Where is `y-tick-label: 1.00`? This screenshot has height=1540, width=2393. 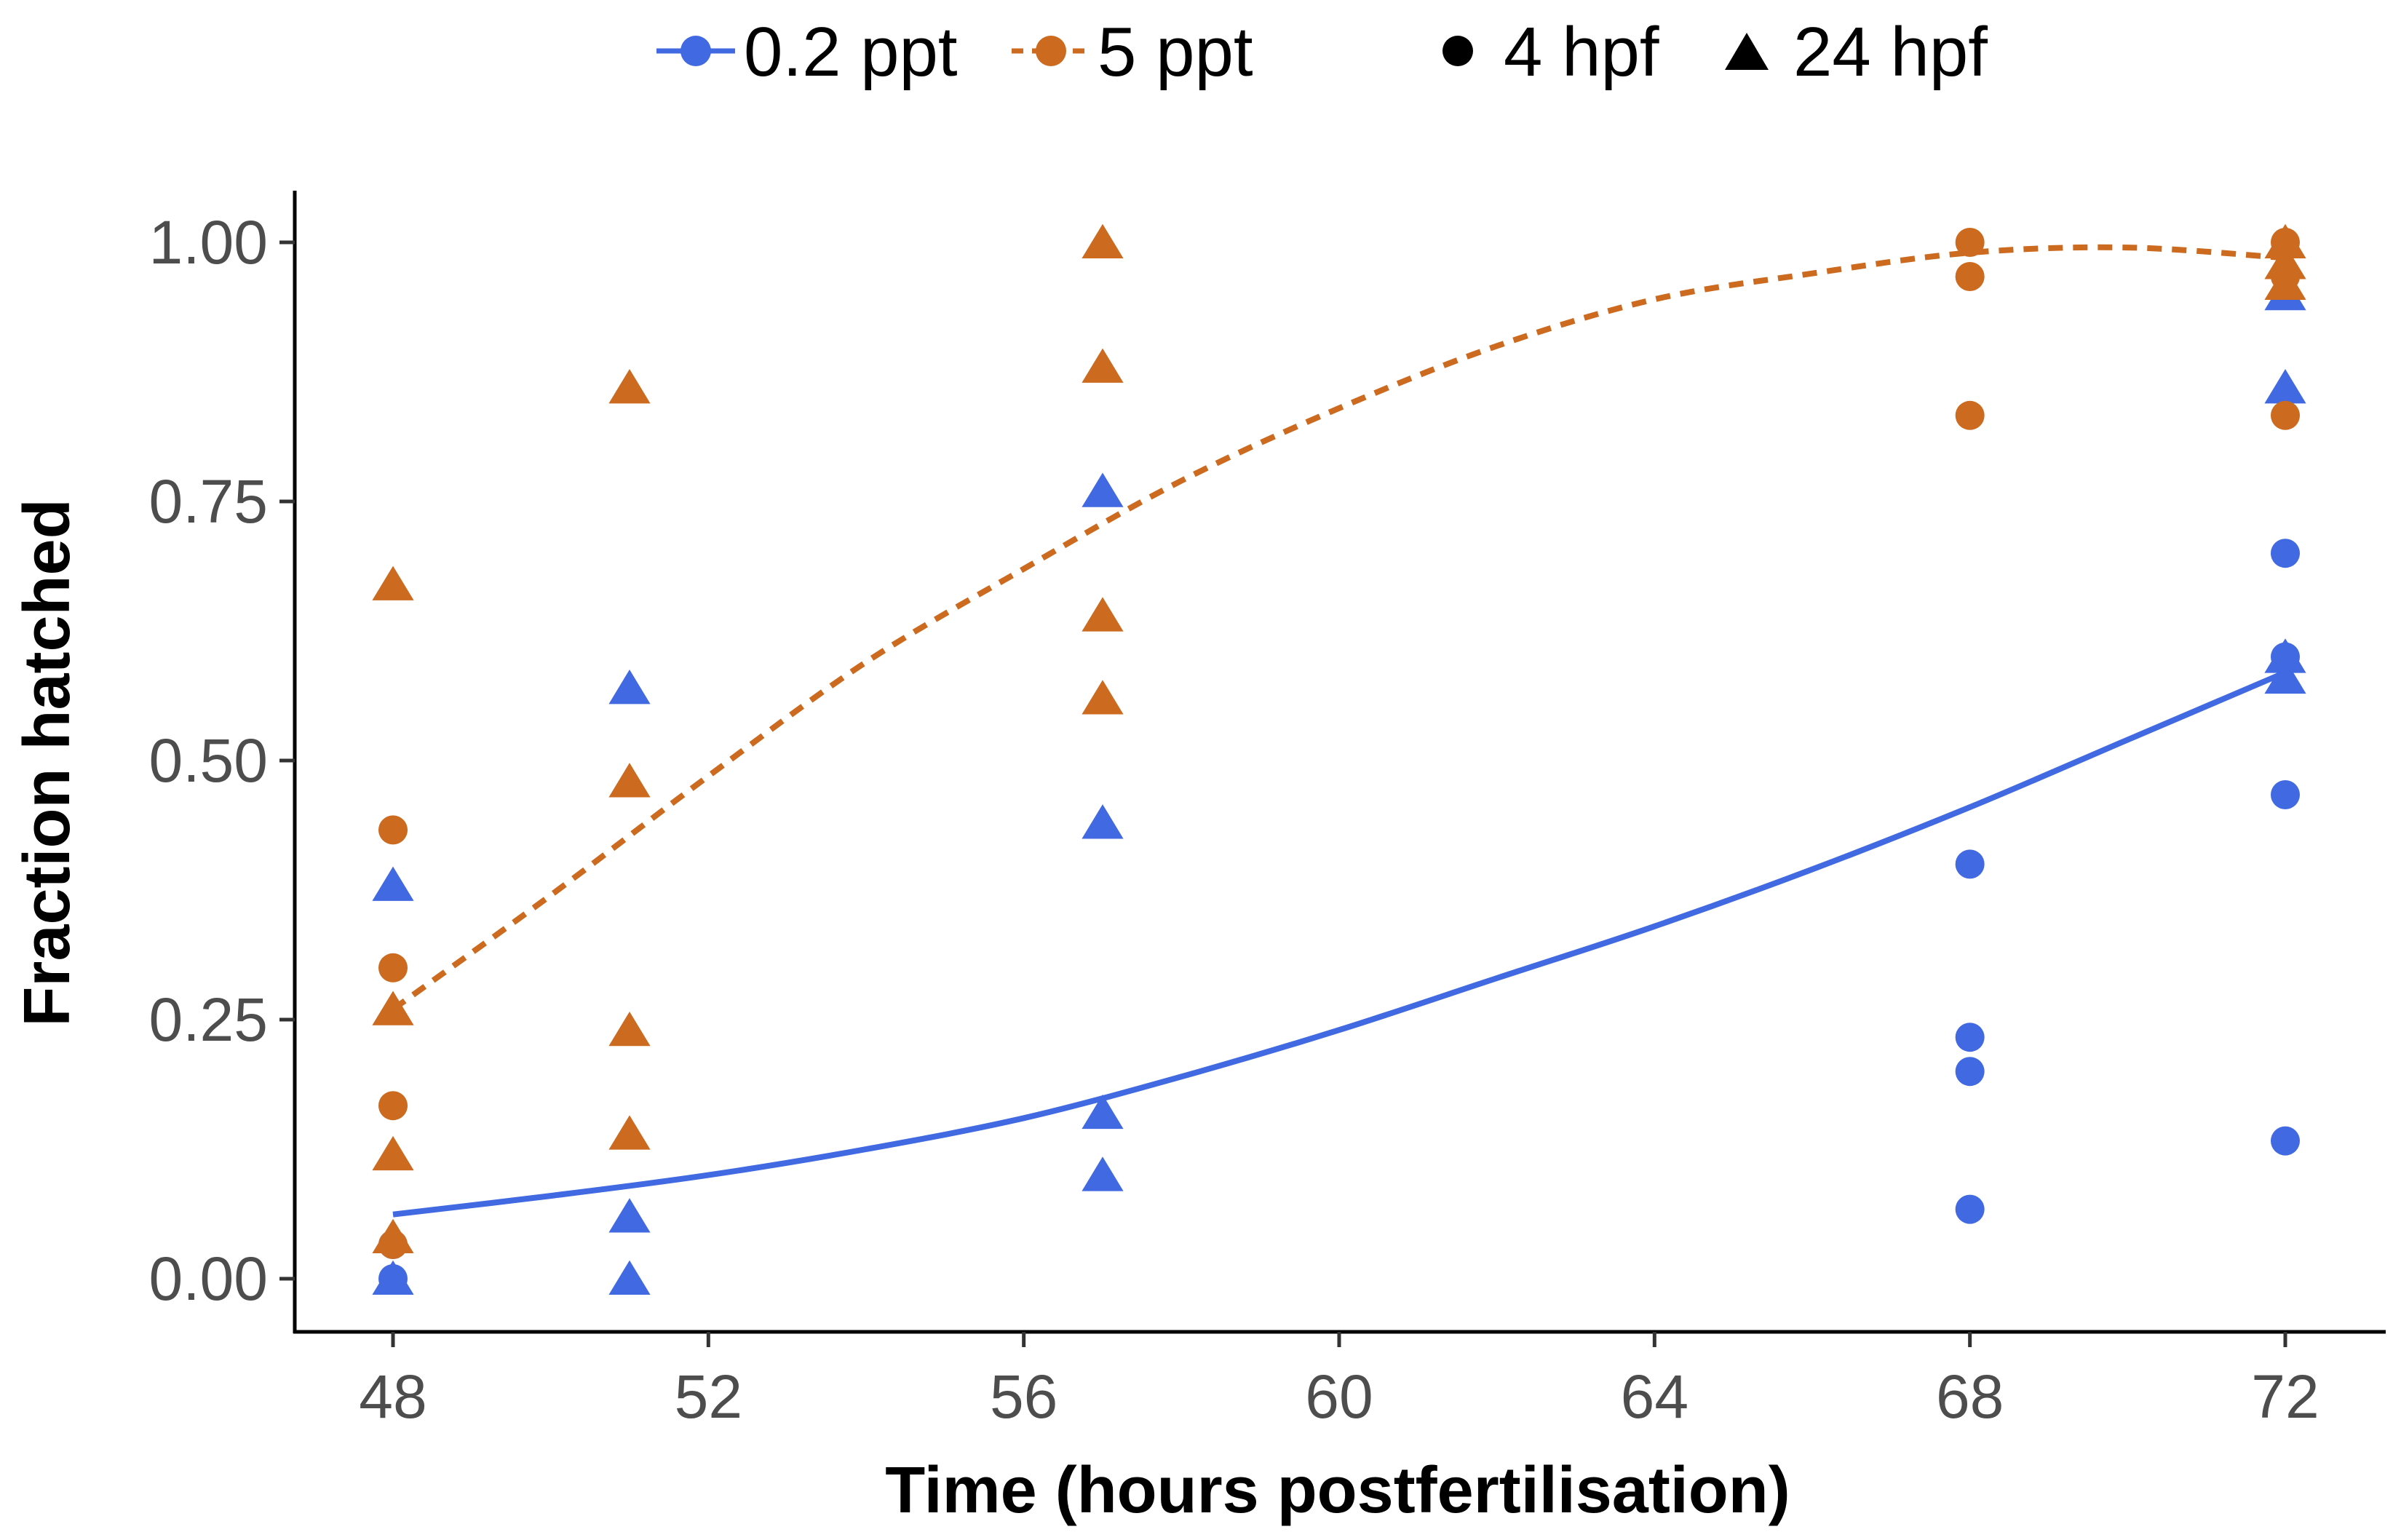
y-tick-label: 1.00 is located at coordinates (209, 242).